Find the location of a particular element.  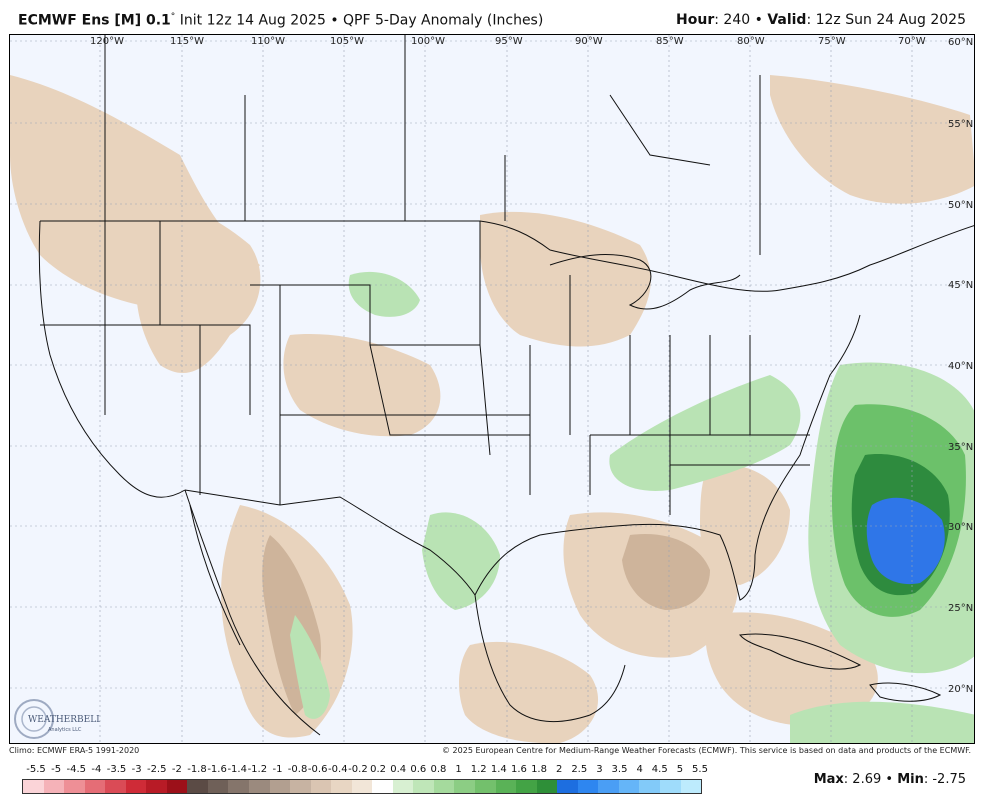

legend-tick-label: -2.5 is located at coordinates (156, 769).